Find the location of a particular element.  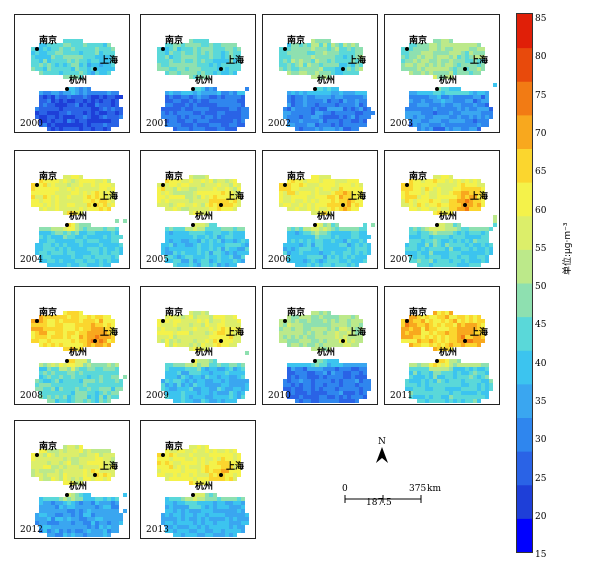

map-panel-2008: 南京 上海 杭州 2008 is located at coordinates (72, 345).